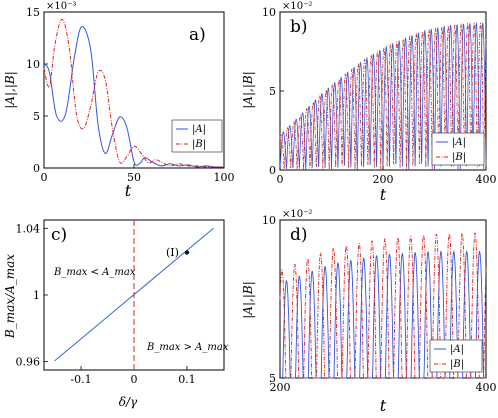 The width and height of the screenshot is (498, 418). Describe the element at coordinates (187, 252) in the screenshot. I see `point-I` at that location.